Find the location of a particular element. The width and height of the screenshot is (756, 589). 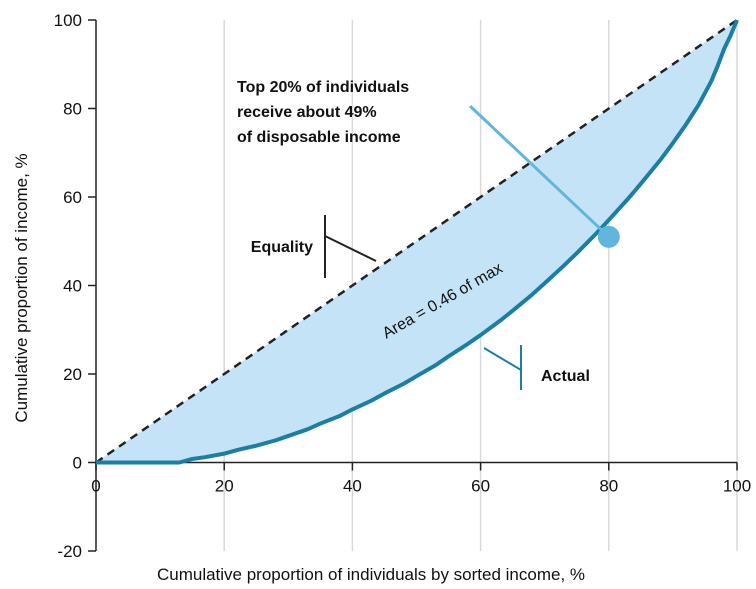

x-tick-label-20: 20 is located at coordinates (224, 486).